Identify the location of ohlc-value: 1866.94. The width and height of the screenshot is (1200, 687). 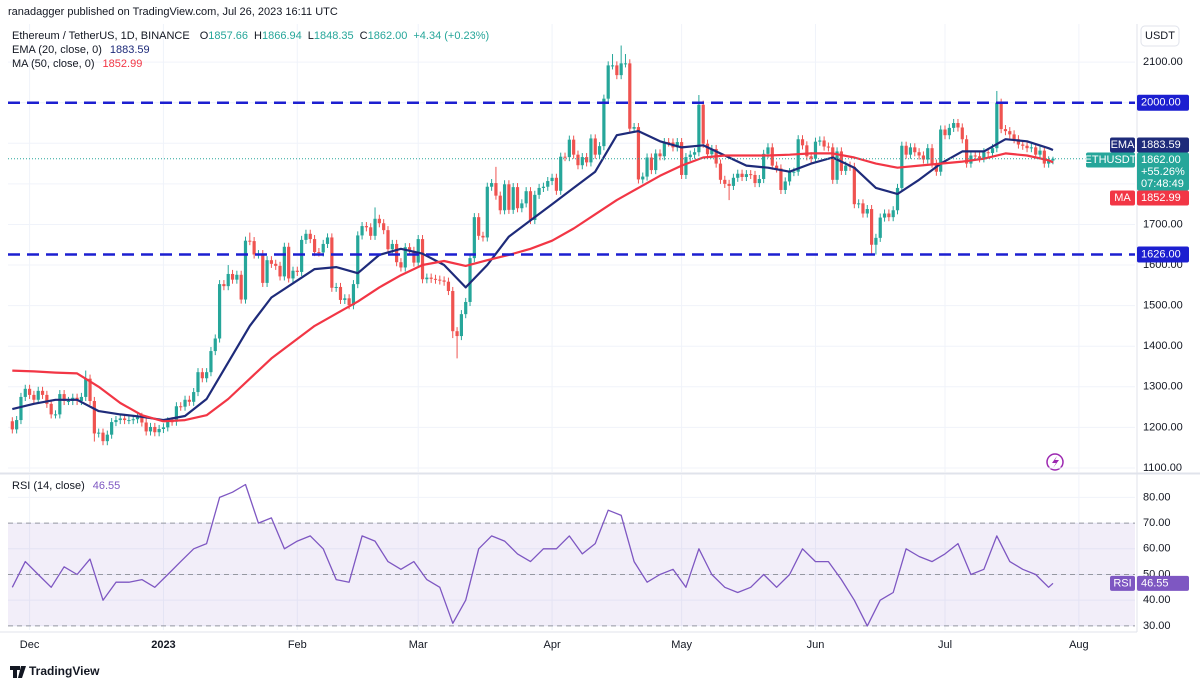
(282, 36).